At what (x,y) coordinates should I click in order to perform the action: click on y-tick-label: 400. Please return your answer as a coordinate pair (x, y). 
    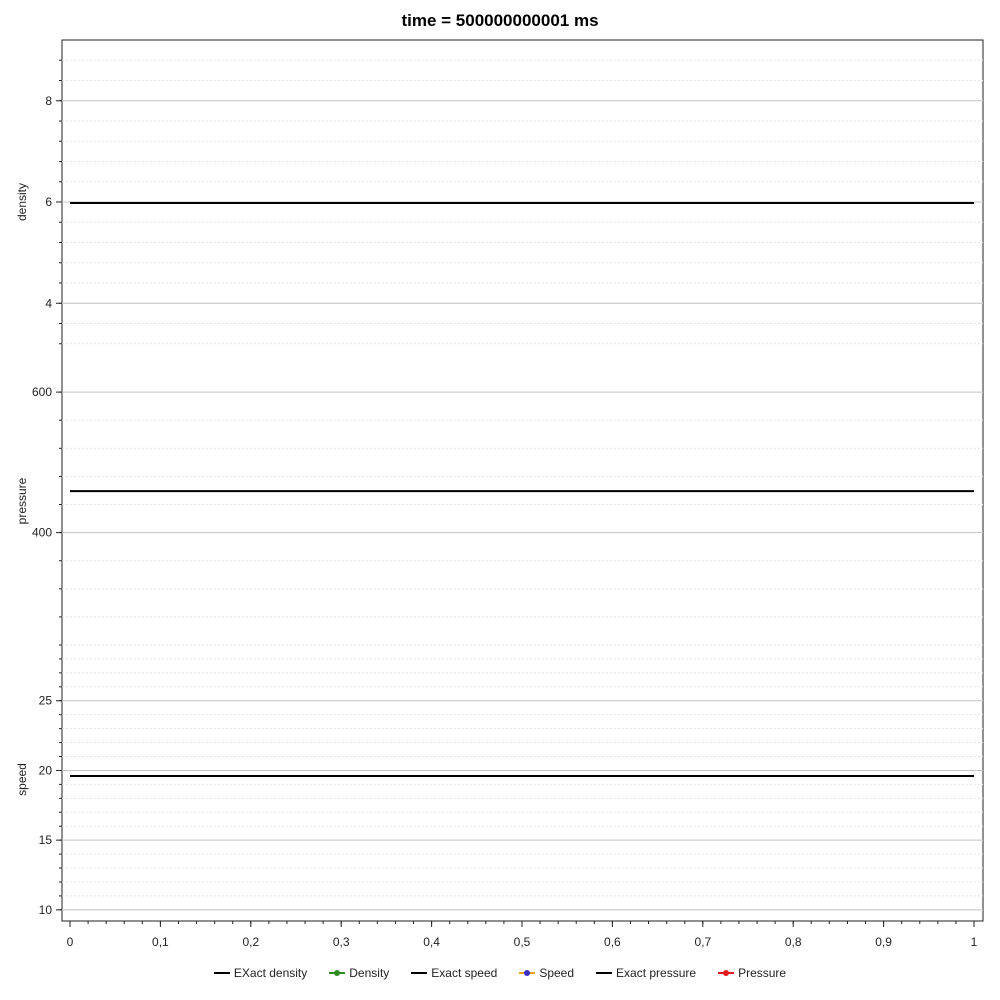
    Looking at the image, I should click on (42, 533).